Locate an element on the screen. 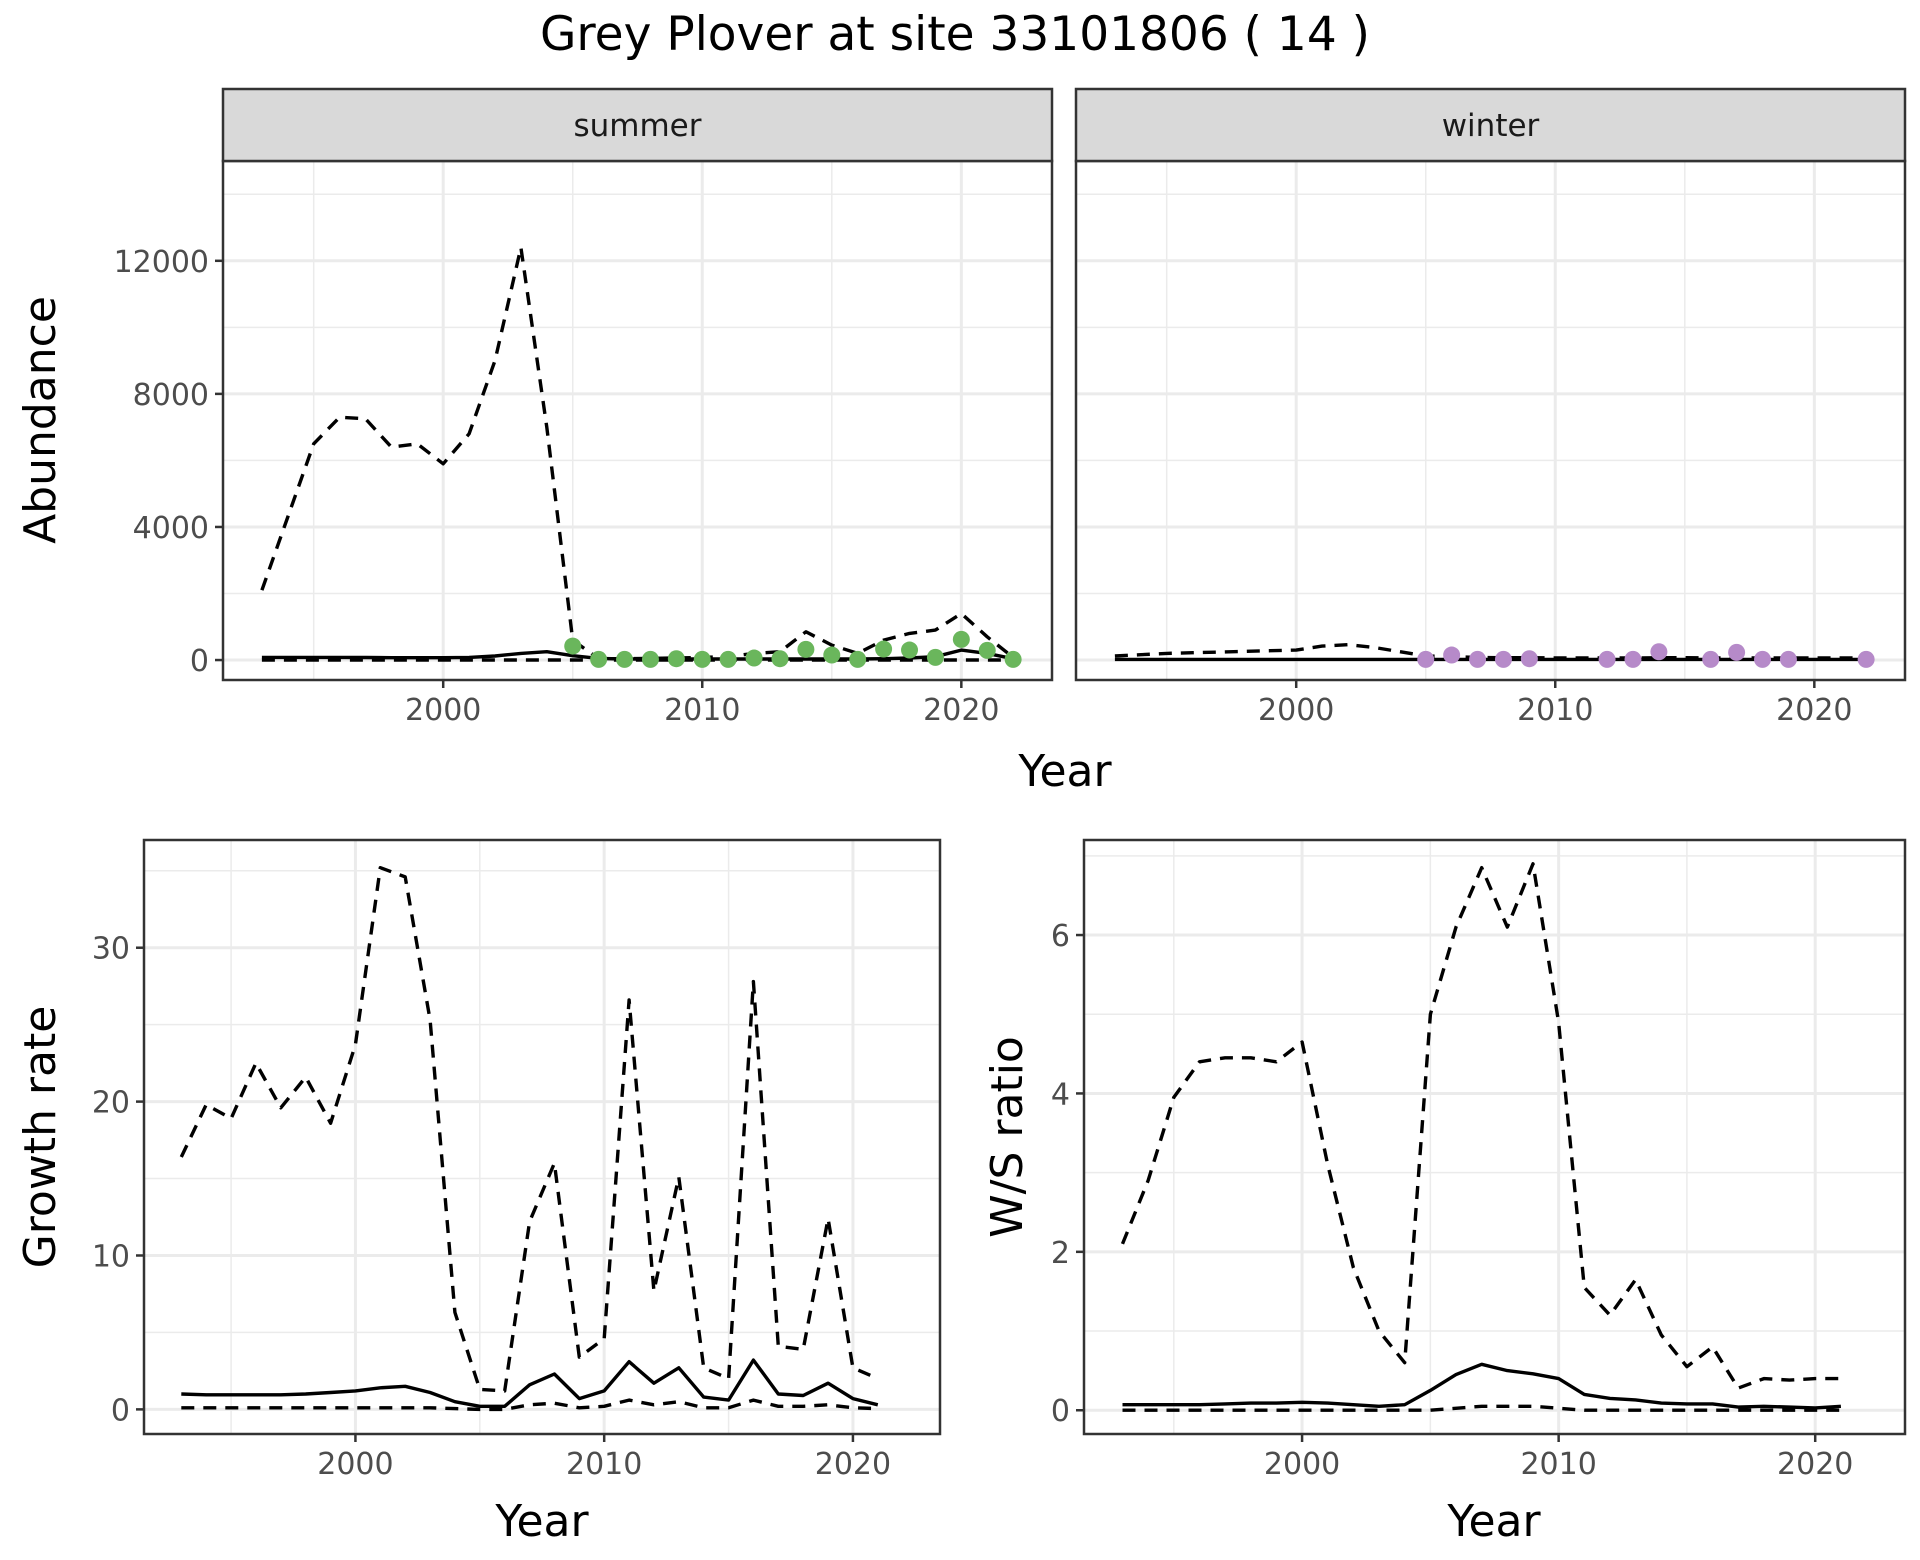 This screenshot has height=1560, width=1920. y-tick-label: 20 is located at coordinates (111, 1103).